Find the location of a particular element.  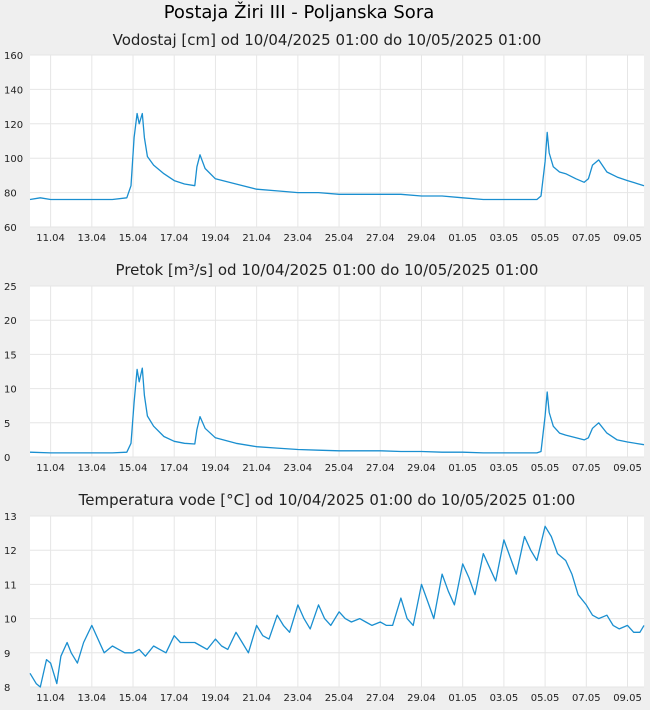

y-tick-label: 160 is located at coordinates (13, 56).